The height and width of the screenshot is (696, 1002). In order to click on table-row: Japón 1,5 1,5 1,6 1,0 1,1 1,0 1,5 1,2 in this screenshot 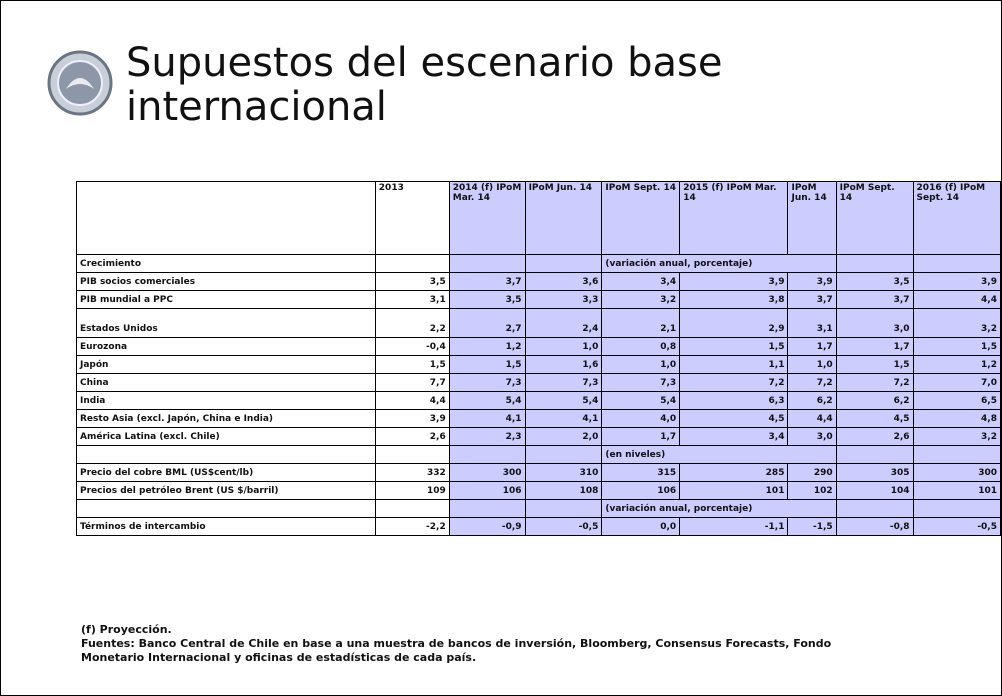, I will do `click(538, 364)`.